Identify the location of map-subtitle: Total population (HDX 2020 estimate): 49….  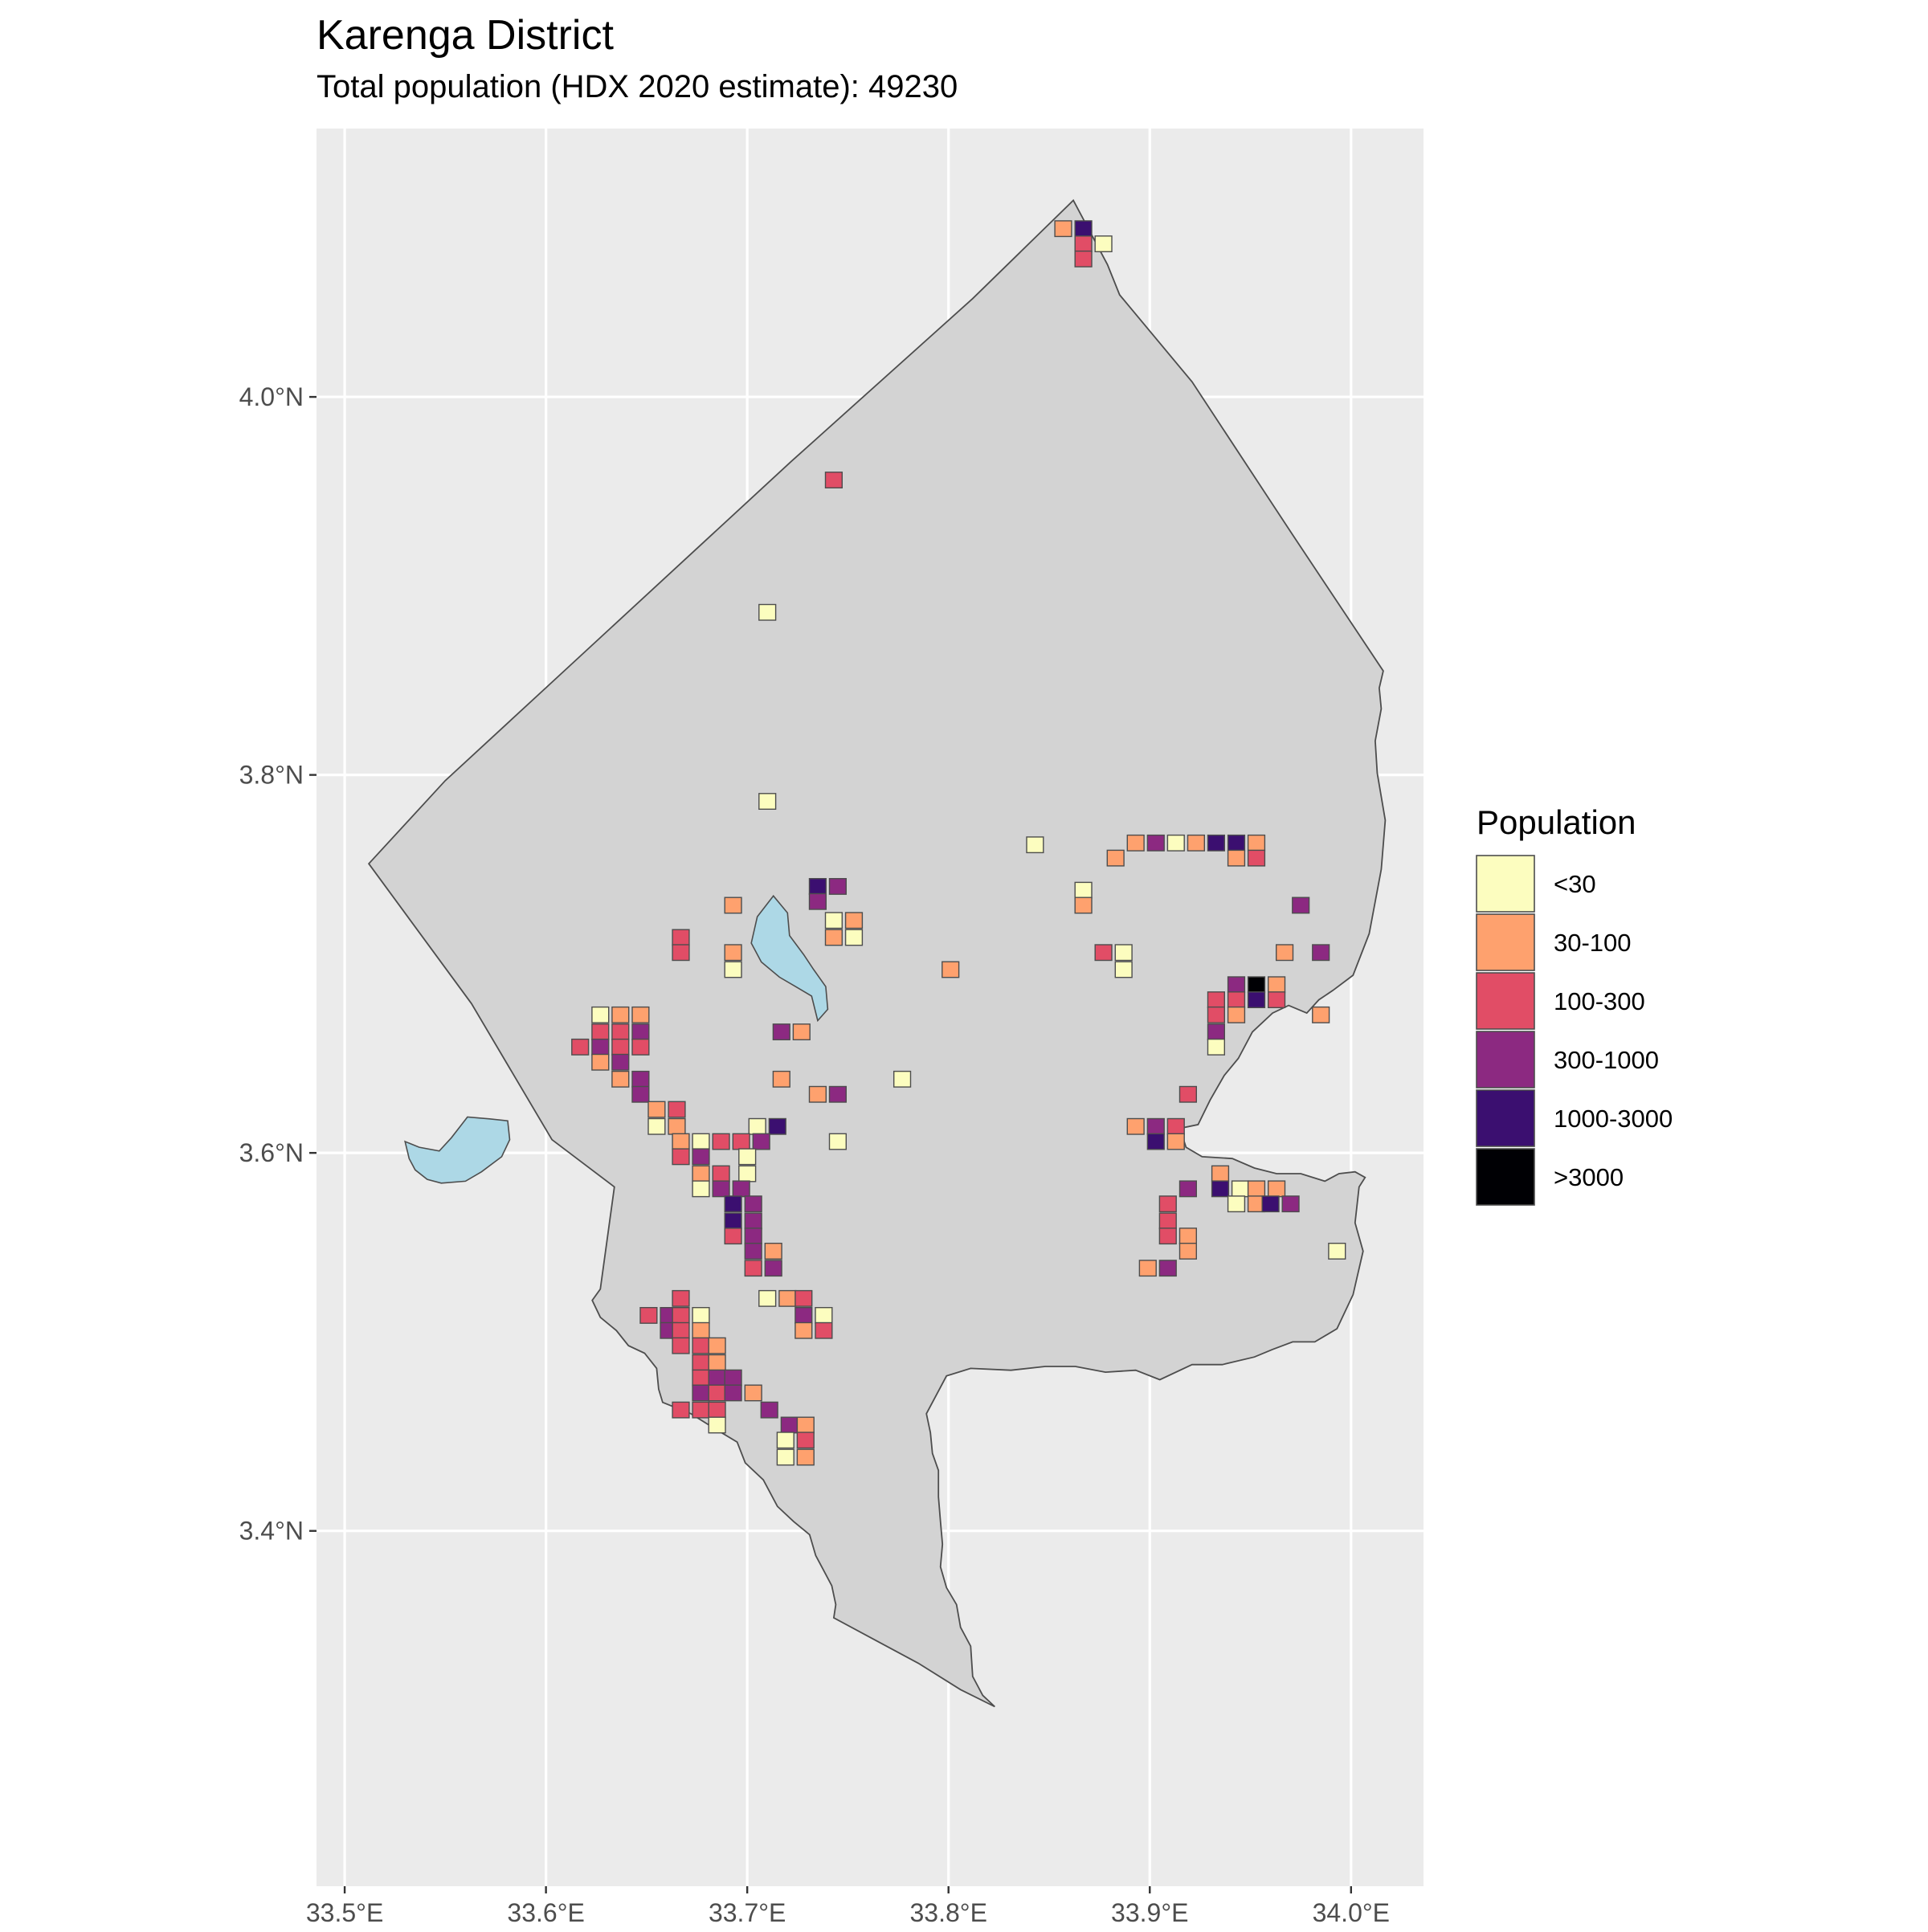
(637, 86).